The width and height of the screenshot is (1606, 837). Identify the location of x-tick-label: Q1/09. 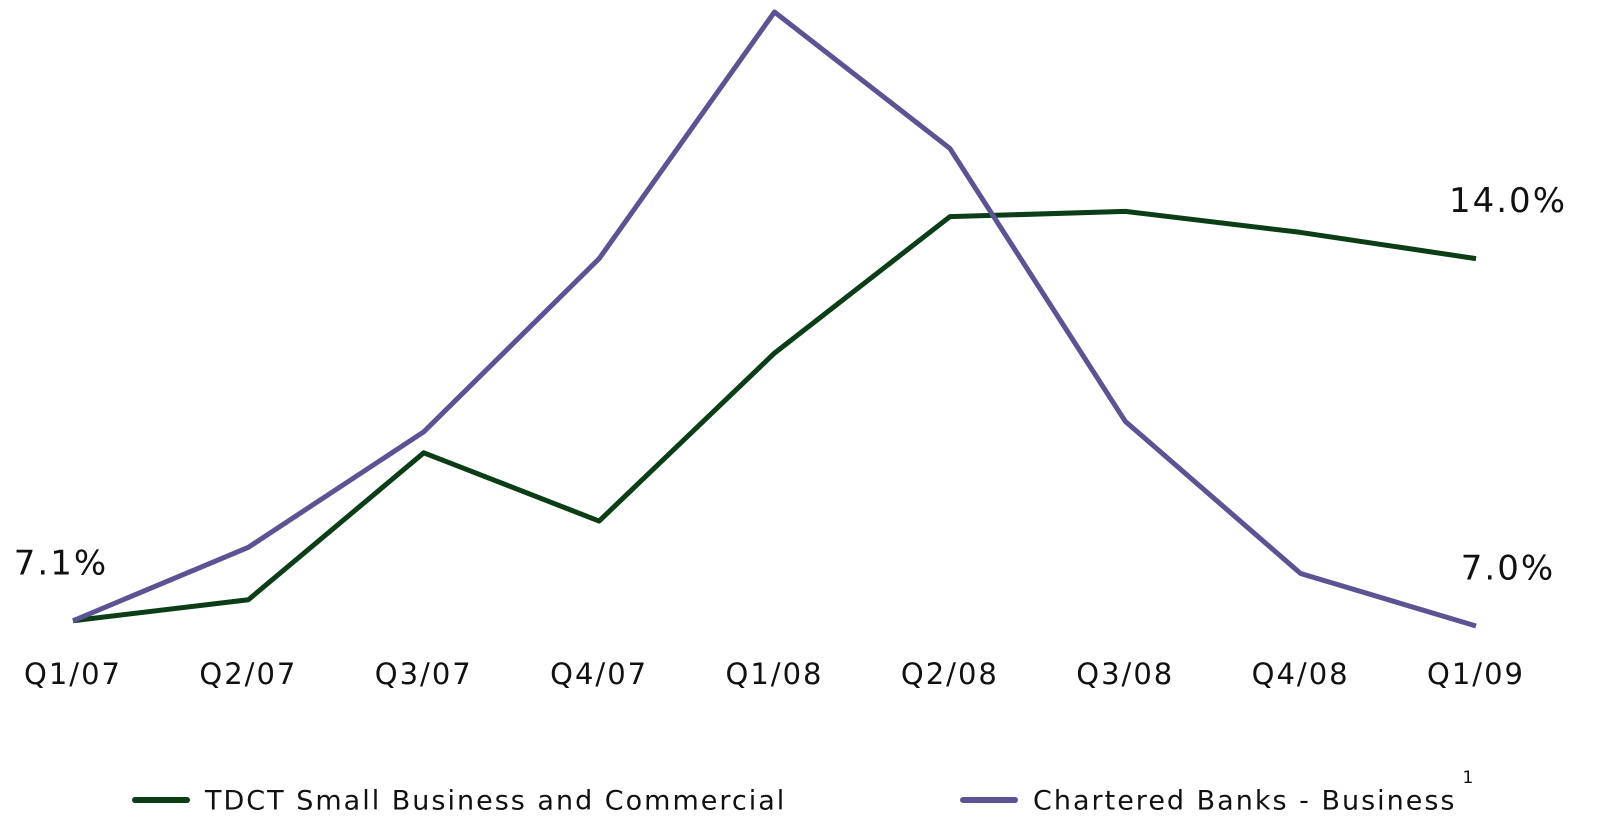
(1476, 674).